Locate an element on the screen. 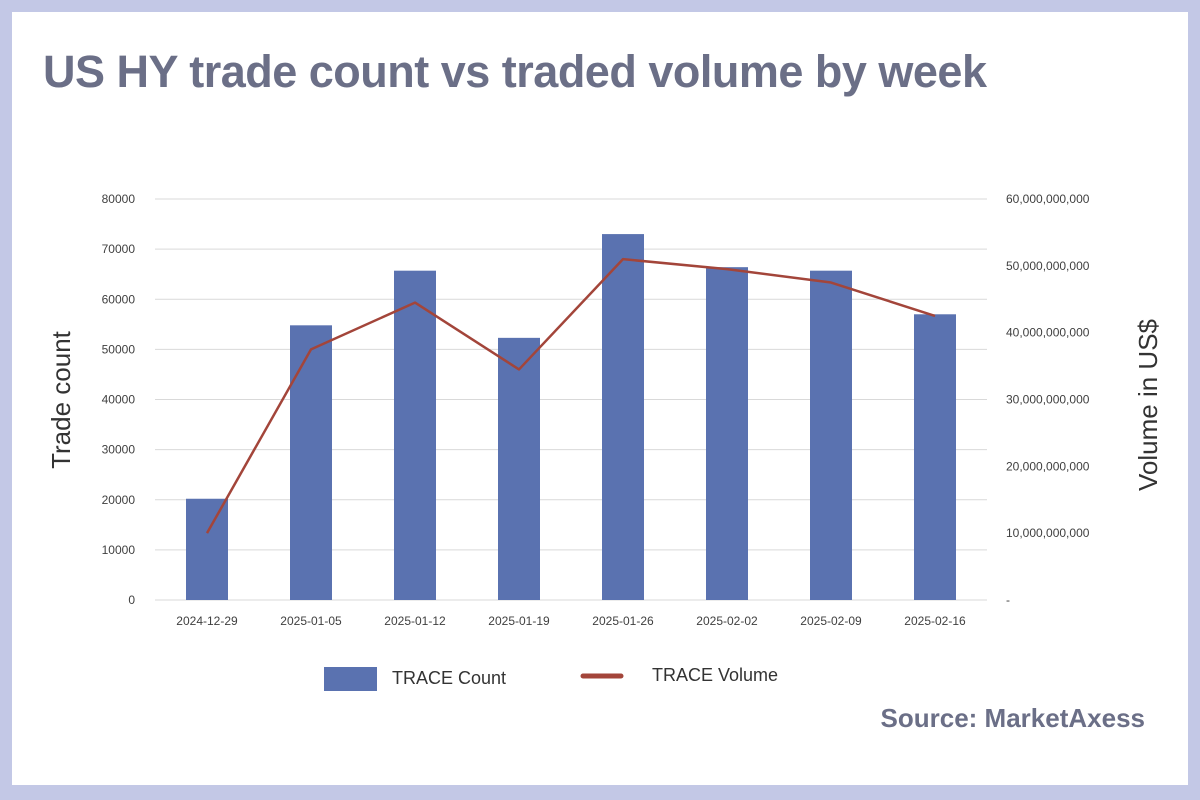 The height and width of the screenshot is (800, 1200). y2-tick-label: - is located at coordinates (1008, 600).